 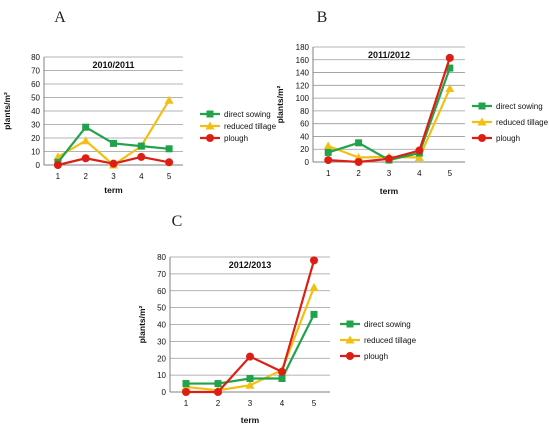 I want to click on chart-title: 2010/2011, so click(x=113, y=65).